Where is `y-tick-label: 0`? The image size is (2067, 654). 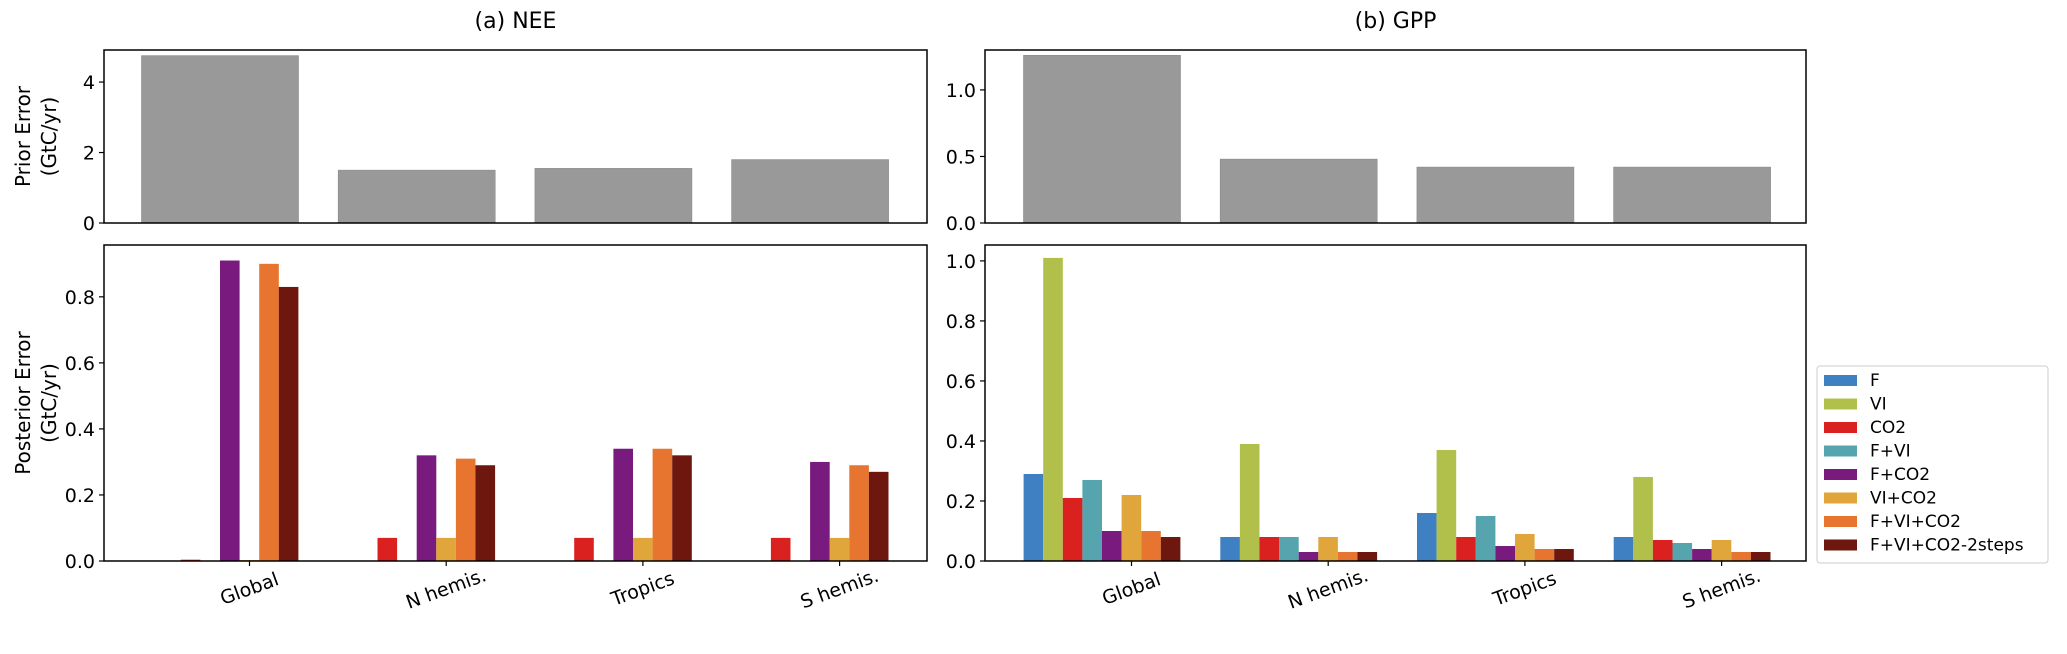 y-tick-label: 0 is located at coordinates (89, 224).